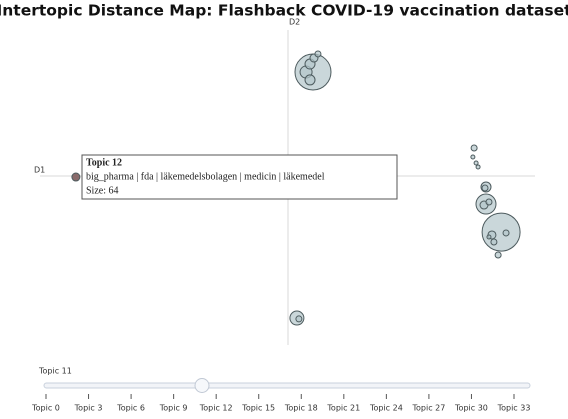 This screenshot has width=568, height=419. Describe the element at coordinates (287, 385) in the screenshot. I see `slider-track` at that location.